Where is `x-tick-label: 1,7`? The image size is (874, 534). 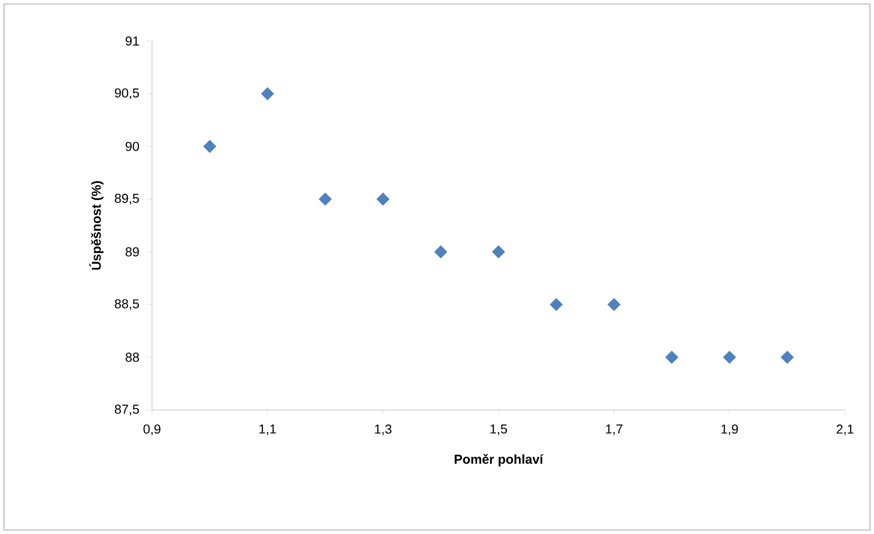
x-tick-label: 1,7 is located at coordinates (614, 430).